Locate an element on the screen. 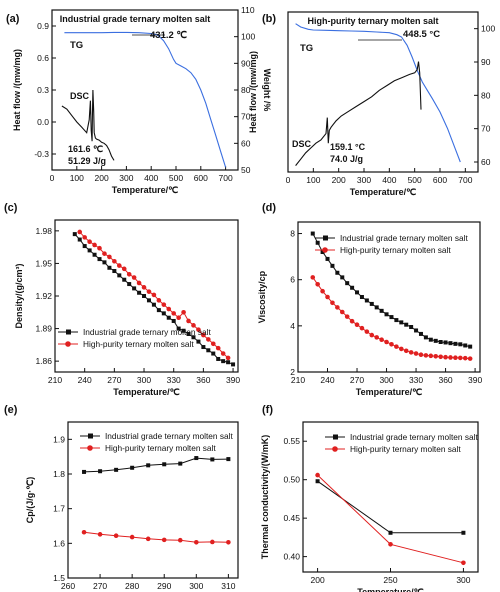 Image resolution: width=500 pixels, height=592 pixels. x-tick-label: 600 is located at coordinates (440, 180).